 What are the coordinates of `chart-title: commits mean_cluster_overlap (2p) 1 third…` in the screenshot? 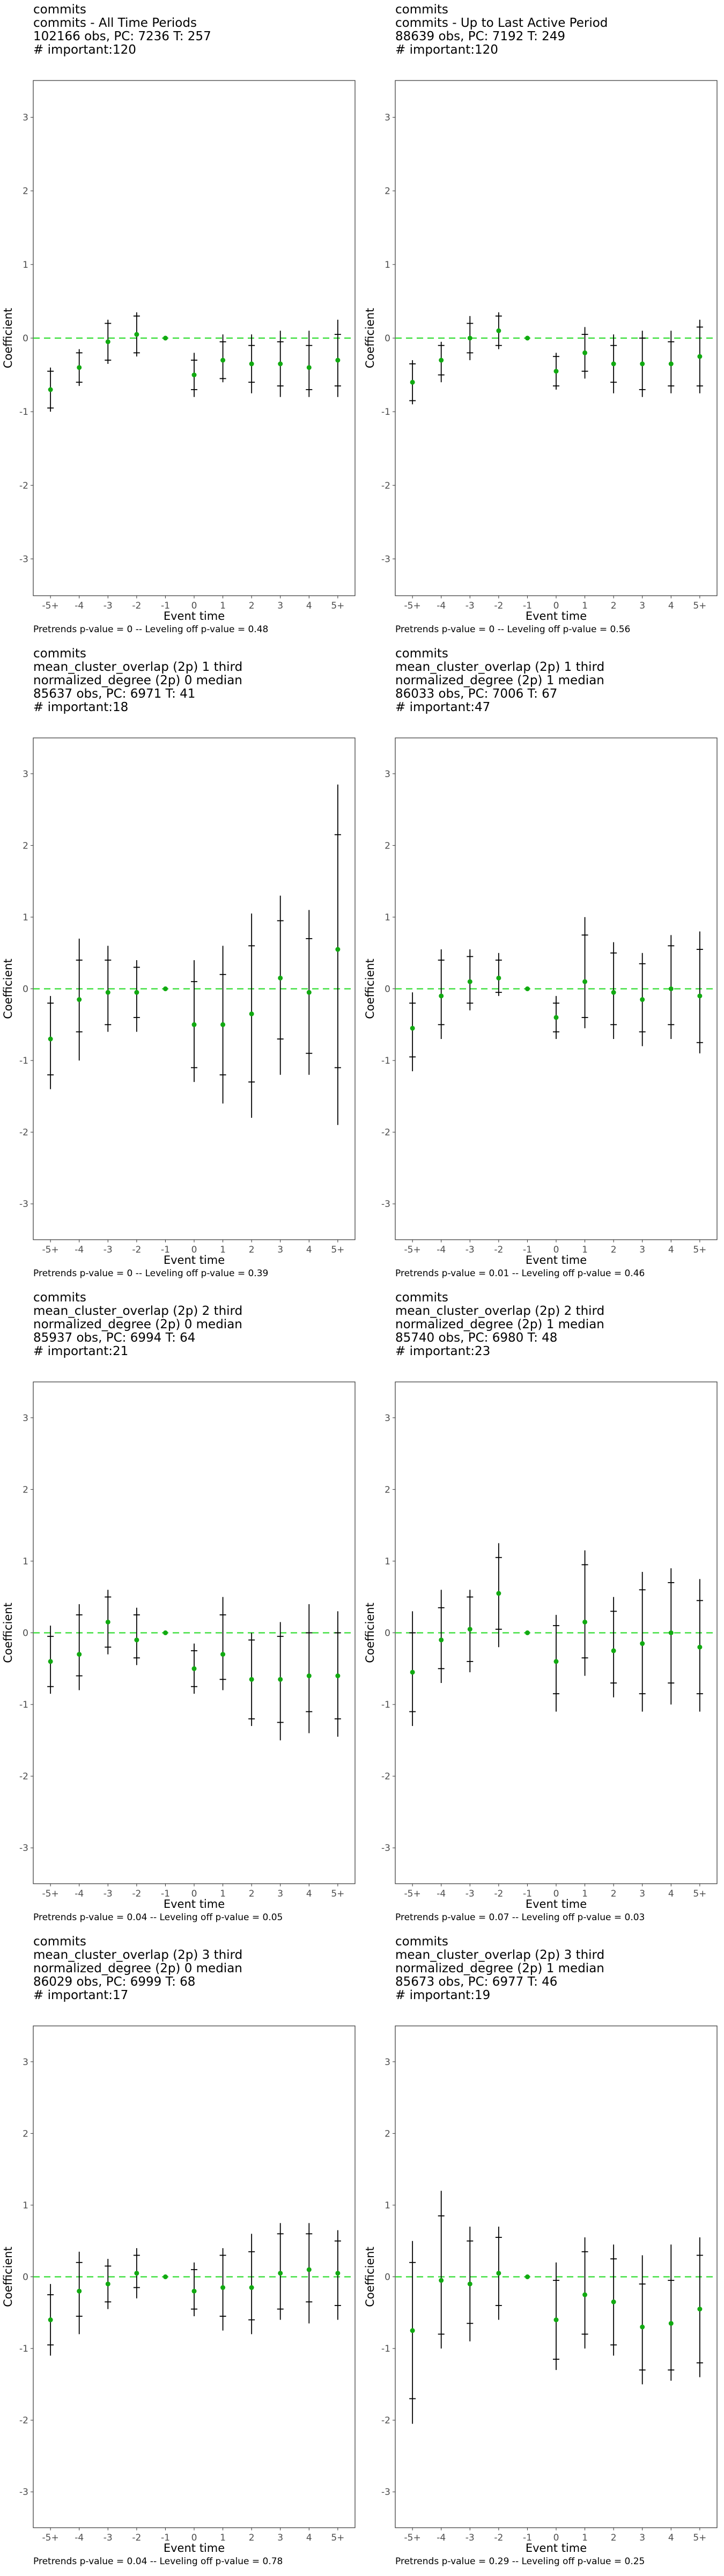 It's located at (499, 680).